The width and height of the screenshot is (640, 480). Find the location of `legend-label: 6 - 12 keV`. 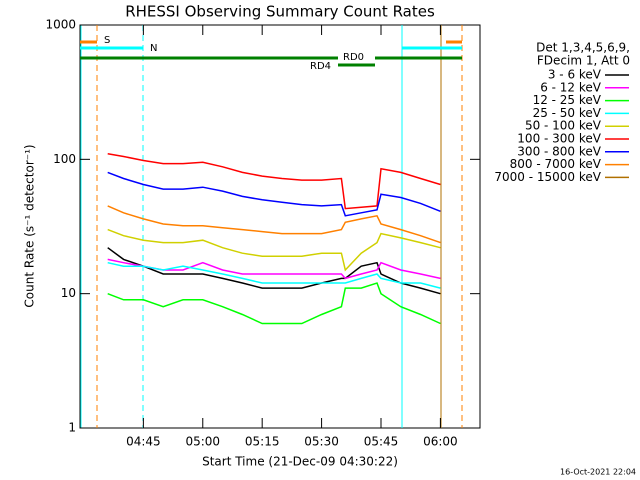

legend-label: 6 - 12 keV is located at coordinates (571, 87).